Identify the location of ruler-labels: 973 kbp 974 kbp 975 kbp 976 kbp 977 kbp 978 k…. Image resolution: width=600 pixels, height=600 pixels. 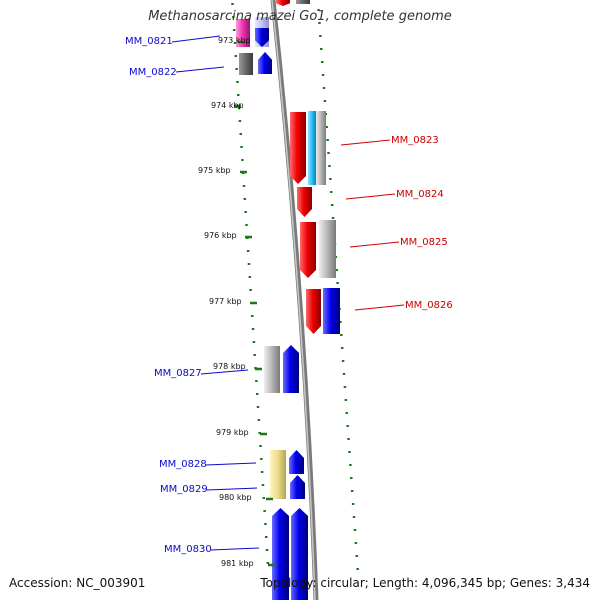
(236, 302).